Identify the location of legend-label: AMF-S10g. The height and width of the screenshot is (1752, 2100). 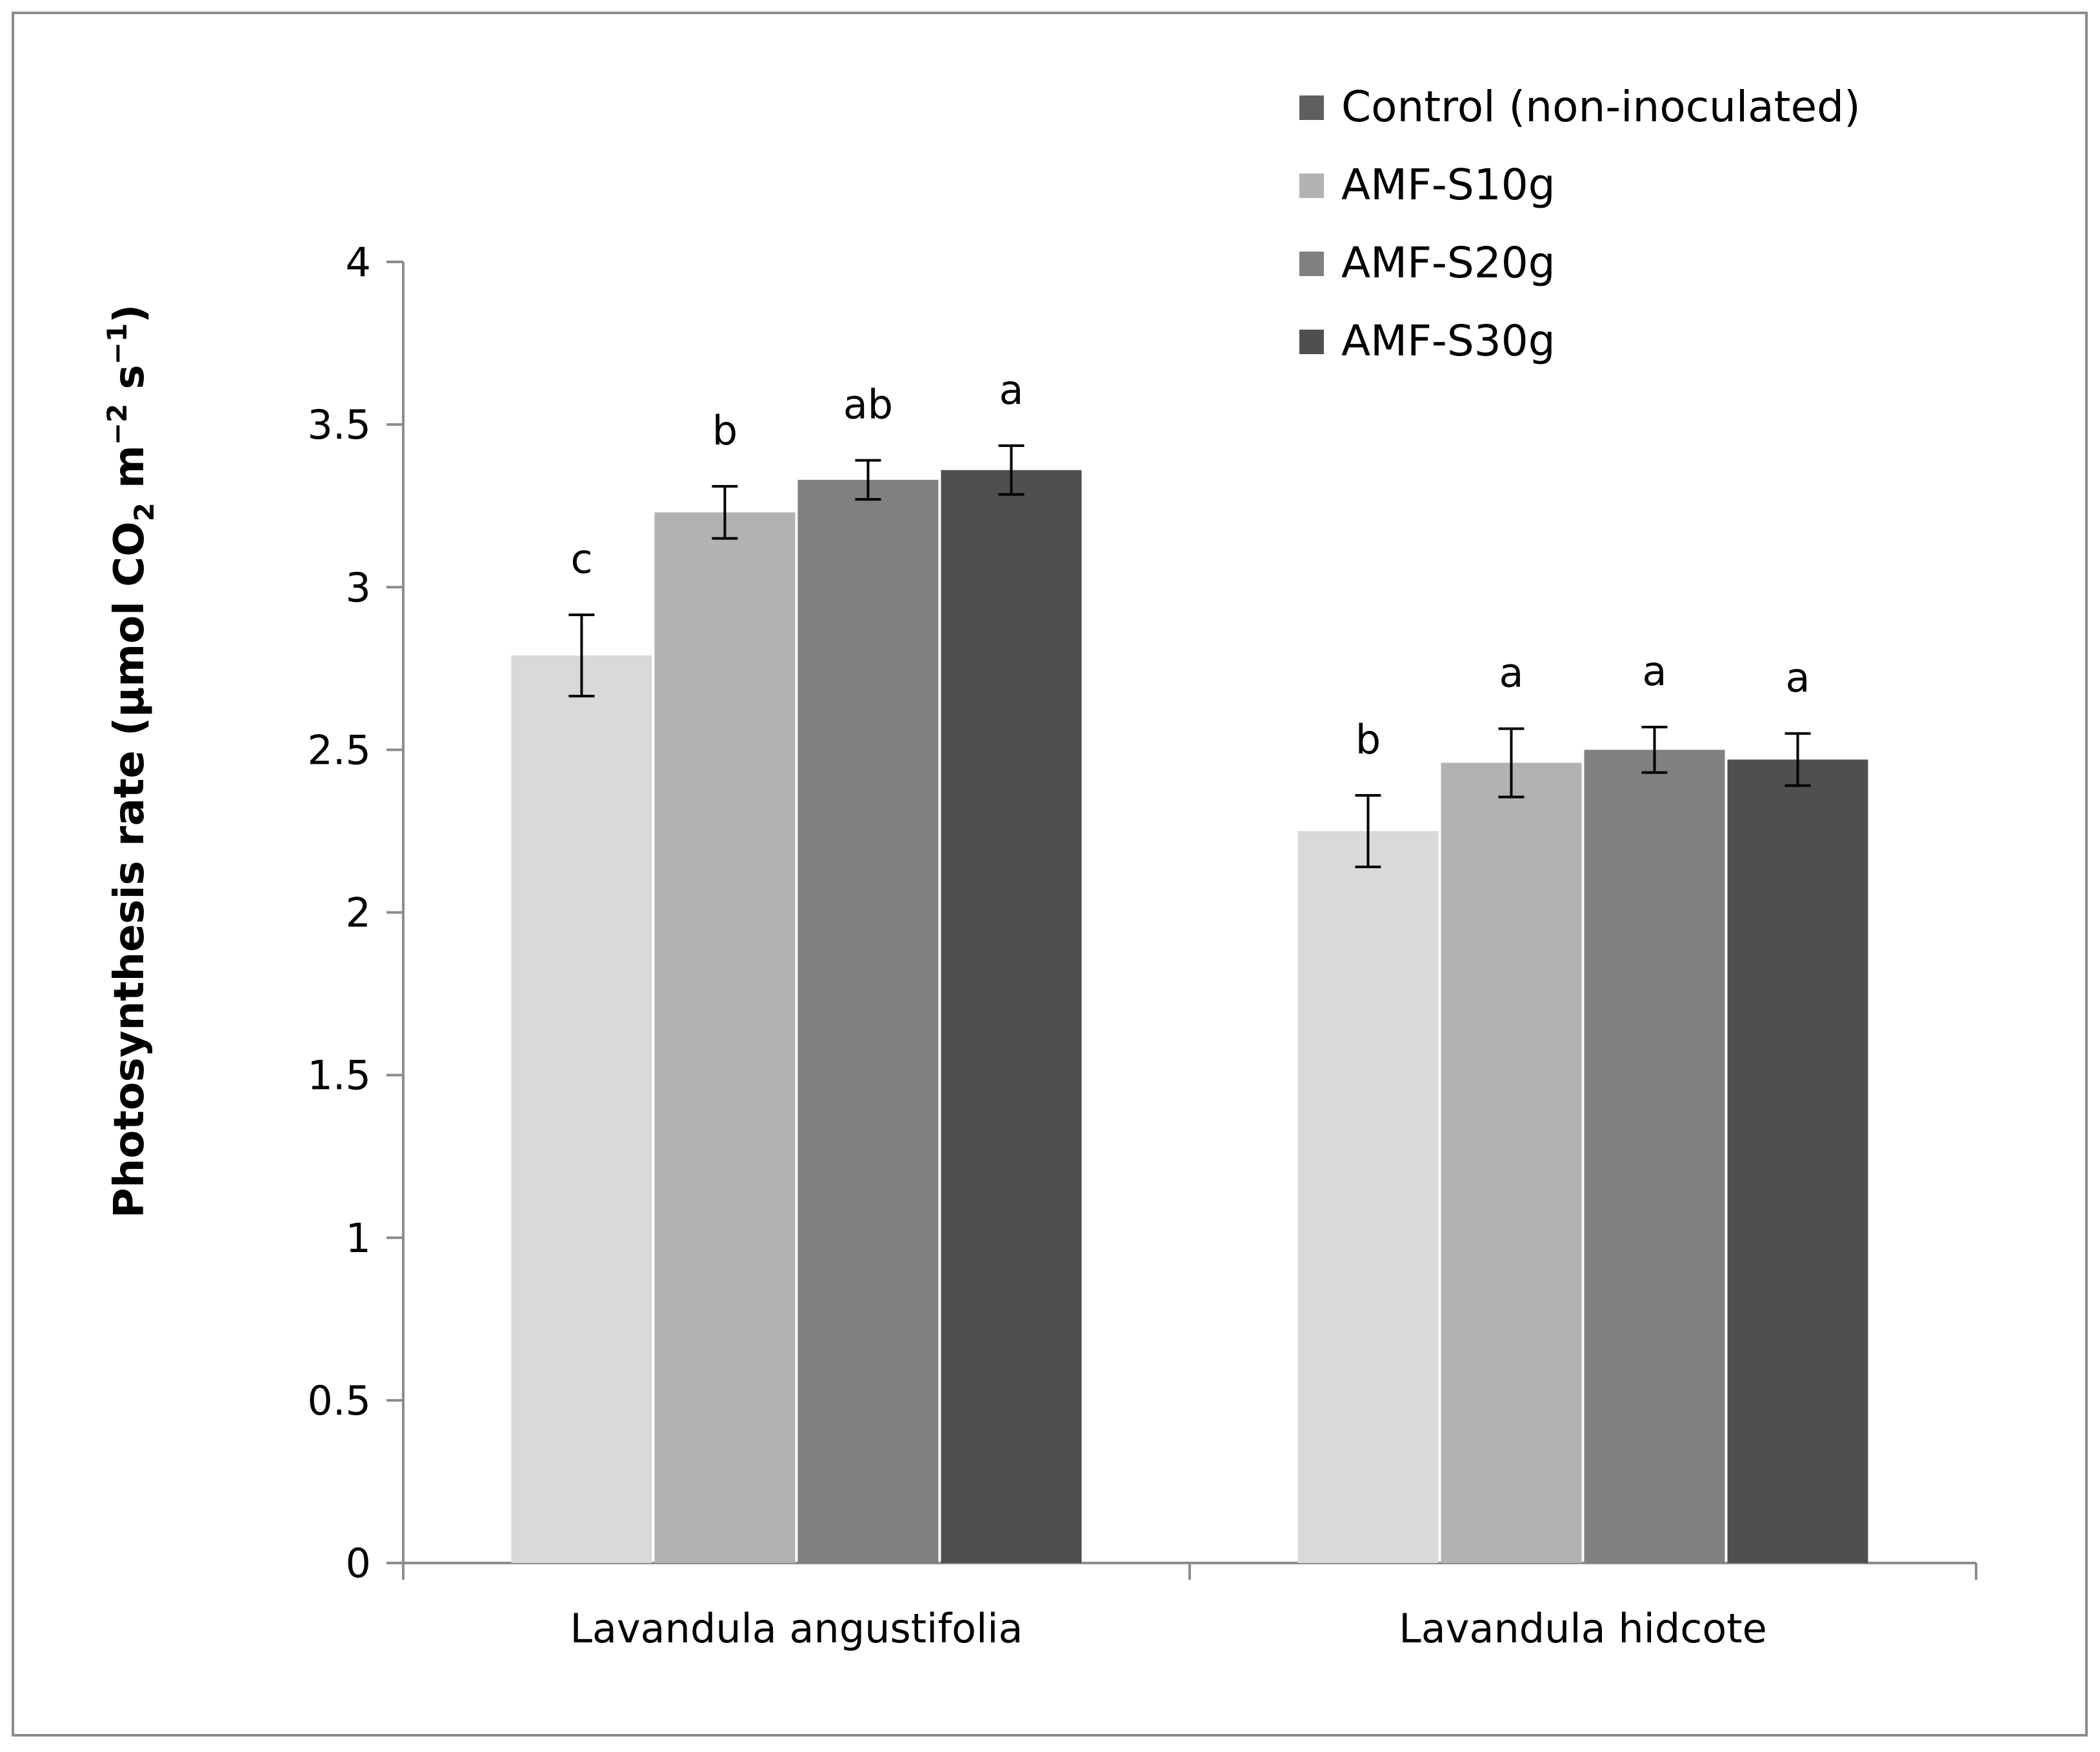
(1448, 185).